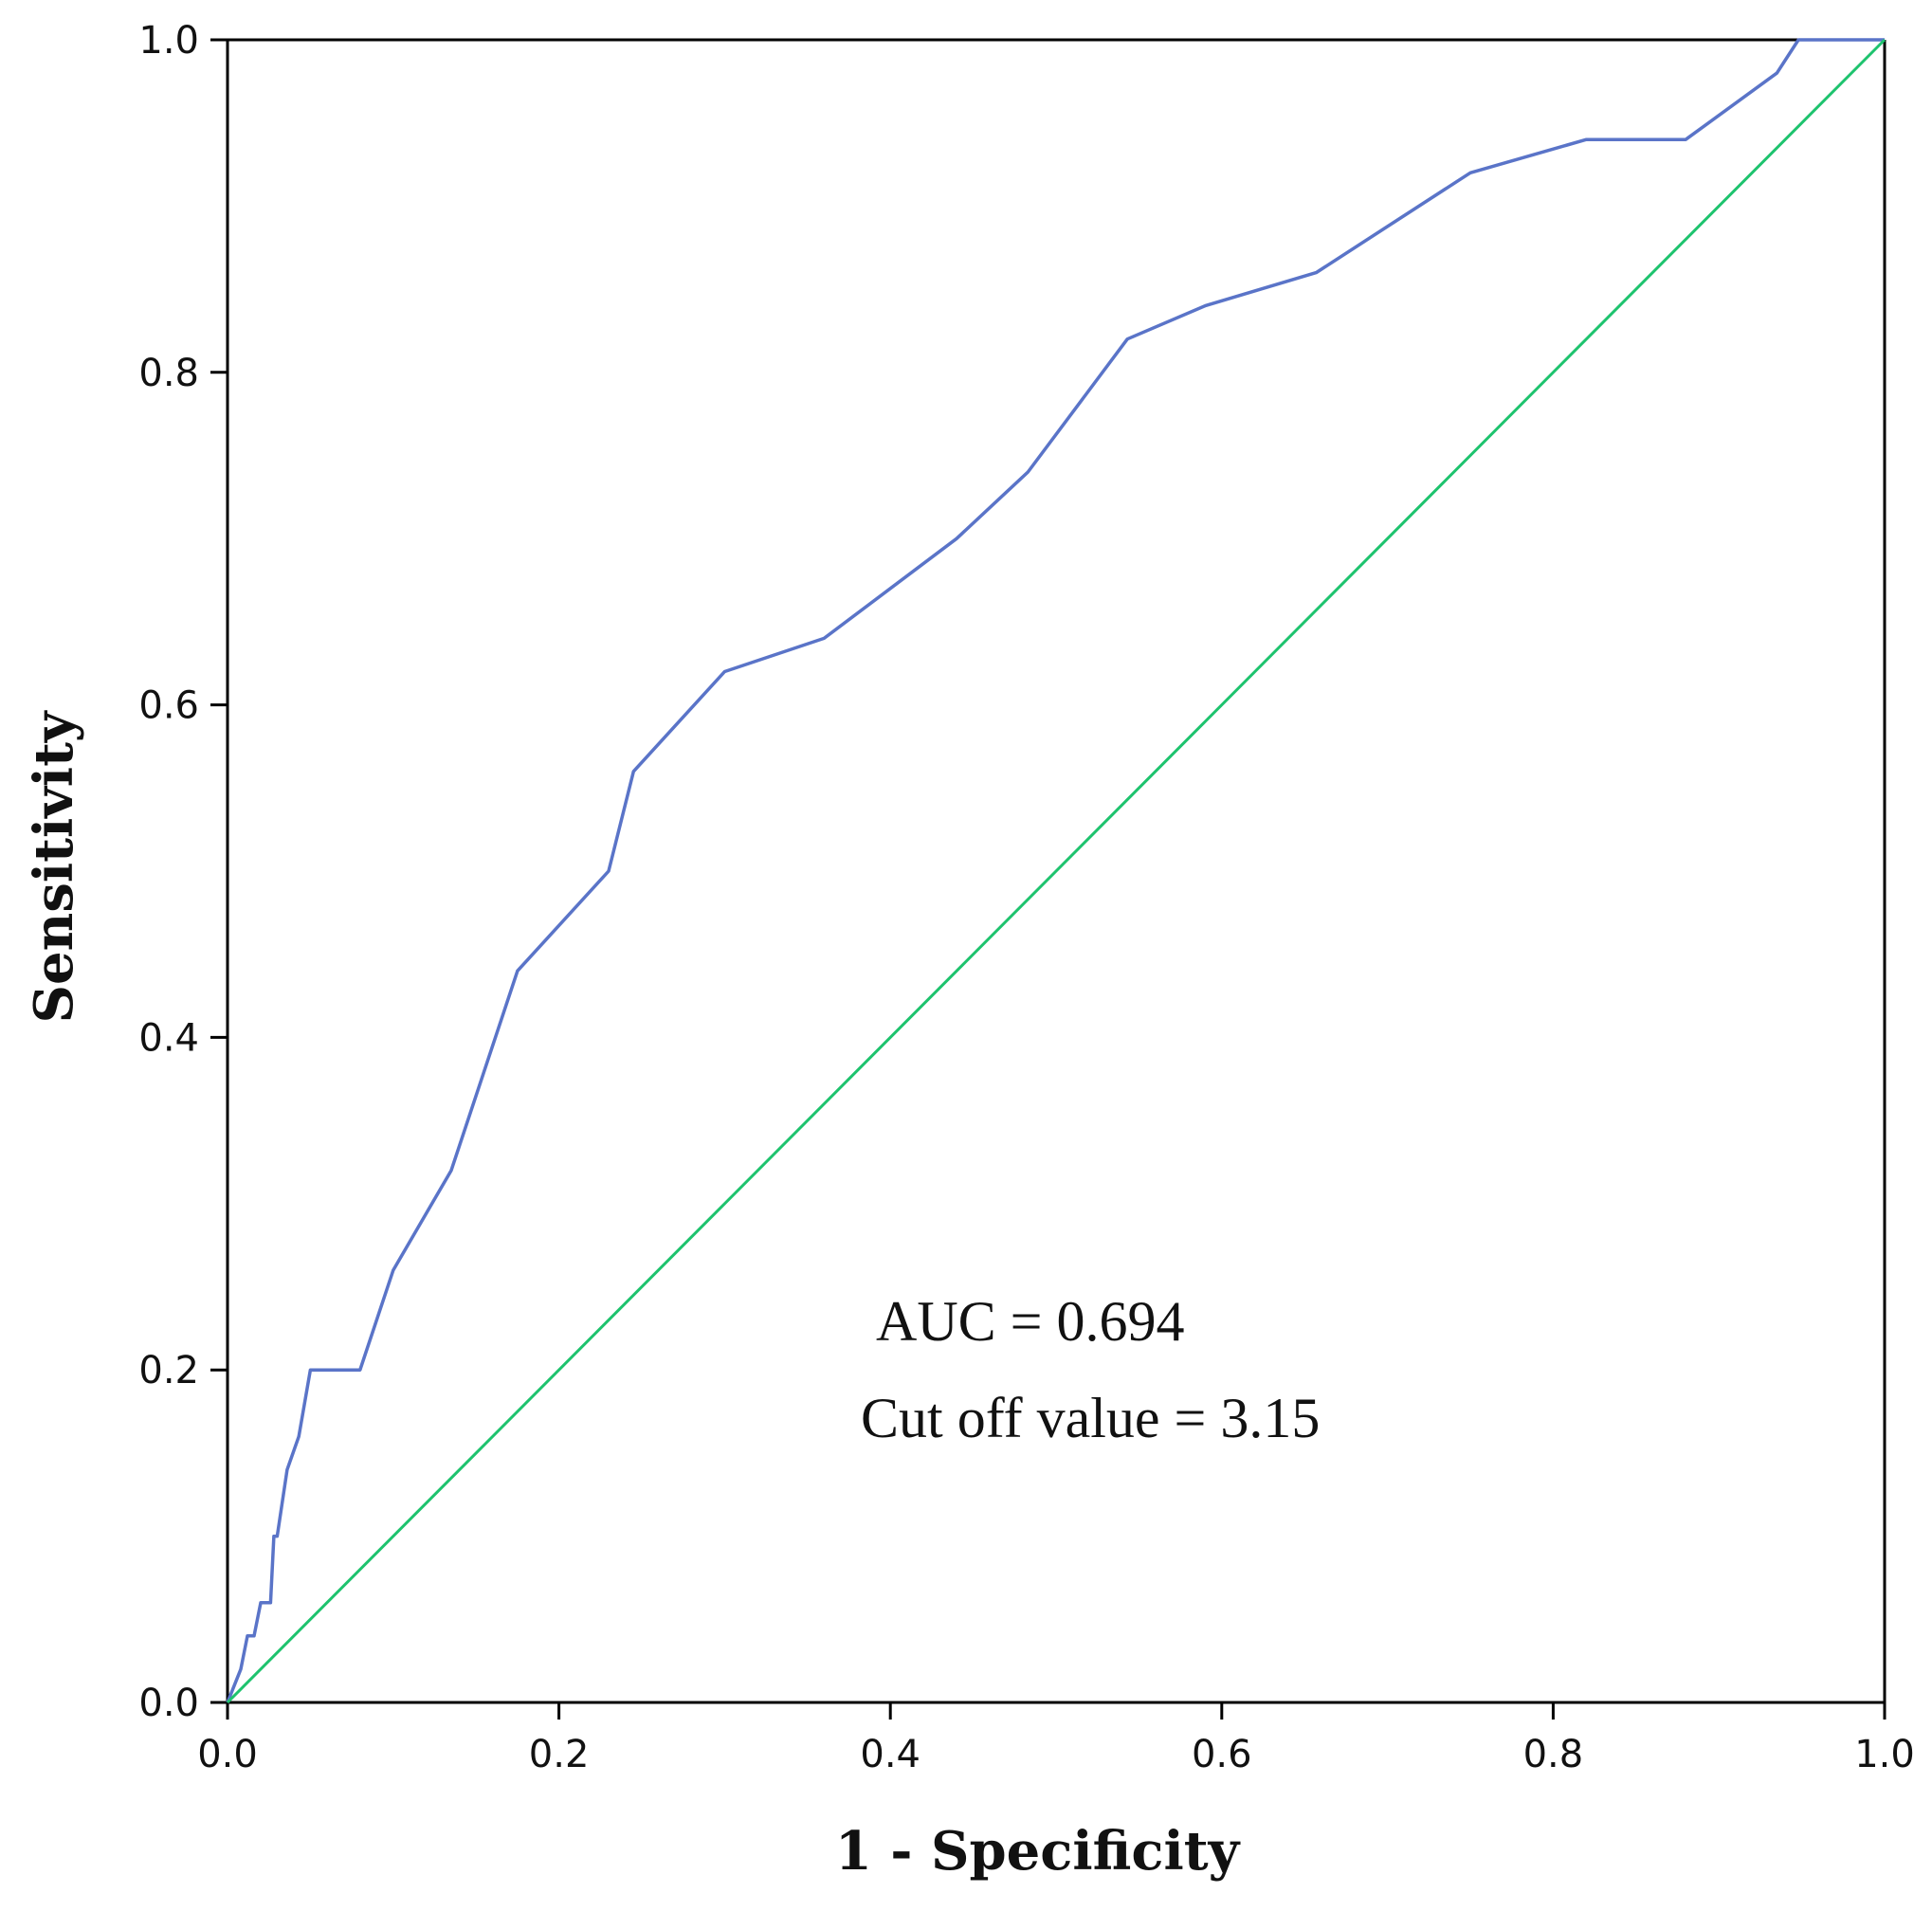 The image size is (1932, 1911). What do you see at coordinates (559, 1754) in the screenshot?
I see `x-tick-label: 0.2` at bounding box center [559, 1754].